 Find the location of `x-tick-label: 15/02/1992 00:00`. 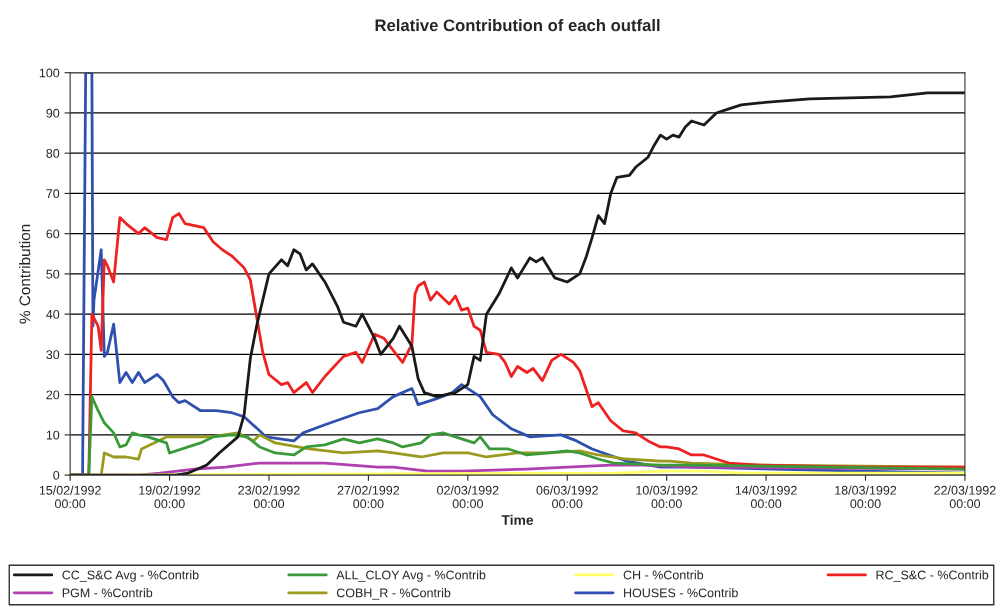

x-tick-label: 15/02/1992 00:00 is located at coordinates (70, 497).